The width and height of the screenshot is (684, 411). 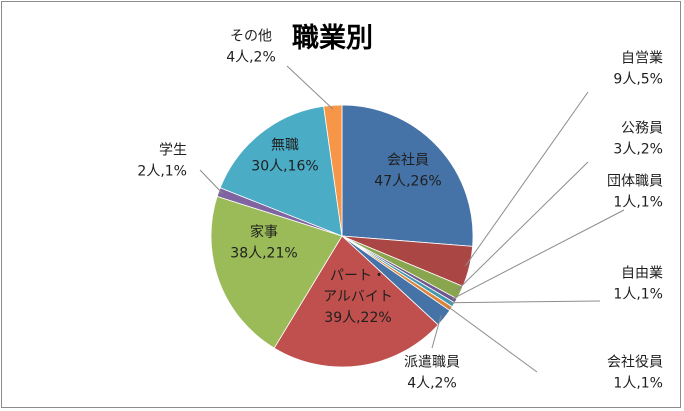 What do you see at coordinates (432, 373) in the screenshot?
I see `slice-label-7: 派遣職員 4人,2%` at bounding box center [432, 373].